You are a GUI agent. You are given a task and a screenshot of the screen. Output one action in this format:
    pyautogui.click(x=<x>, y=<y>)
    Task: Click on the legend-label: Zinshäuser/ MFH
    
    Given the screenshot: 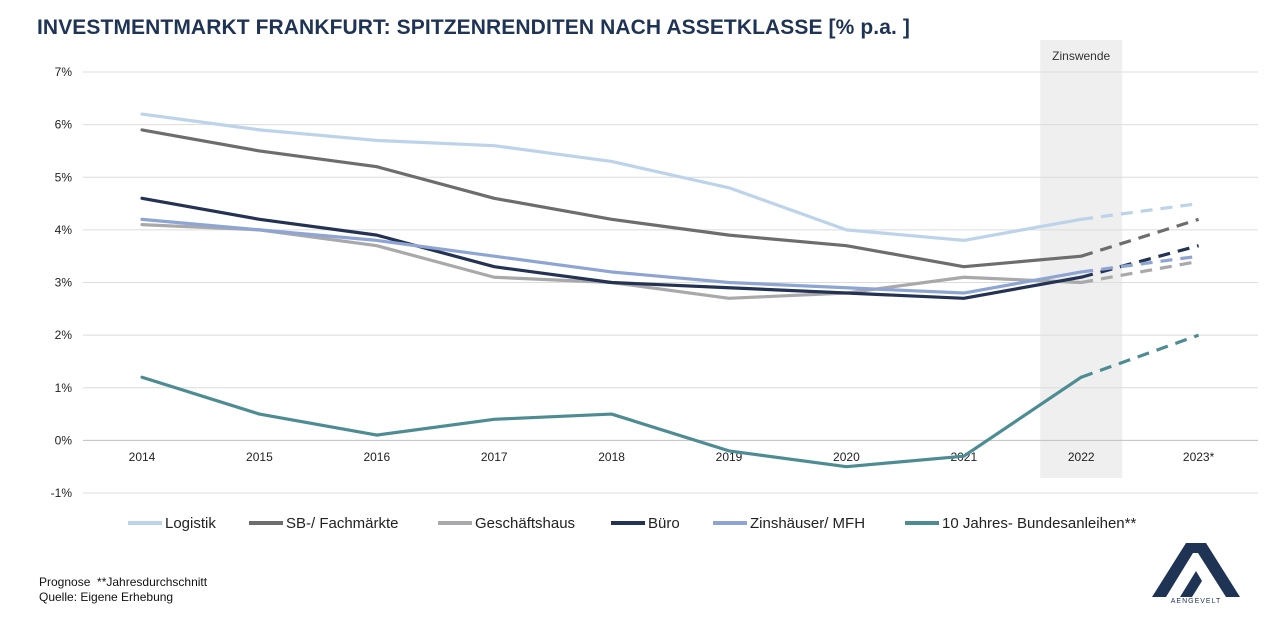 What is the action you would take?
    pyautogui.click(x=807, y=523)
    